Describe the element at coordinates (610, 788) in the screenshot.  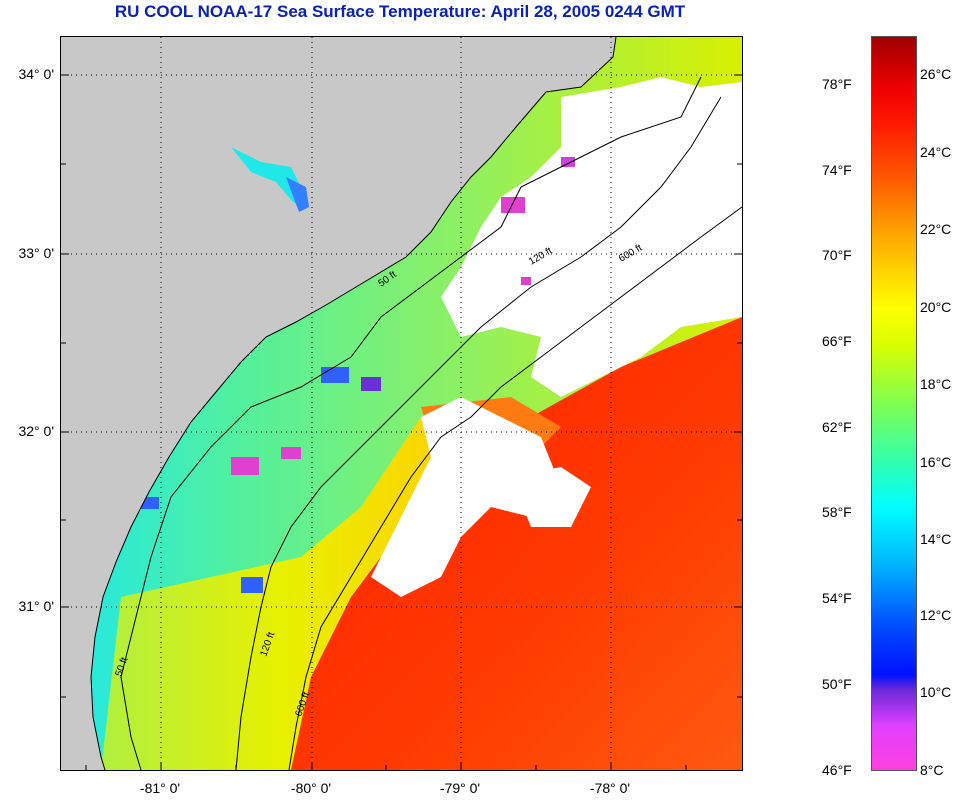
I see `lon-label-78: -78° 0'` at that location.